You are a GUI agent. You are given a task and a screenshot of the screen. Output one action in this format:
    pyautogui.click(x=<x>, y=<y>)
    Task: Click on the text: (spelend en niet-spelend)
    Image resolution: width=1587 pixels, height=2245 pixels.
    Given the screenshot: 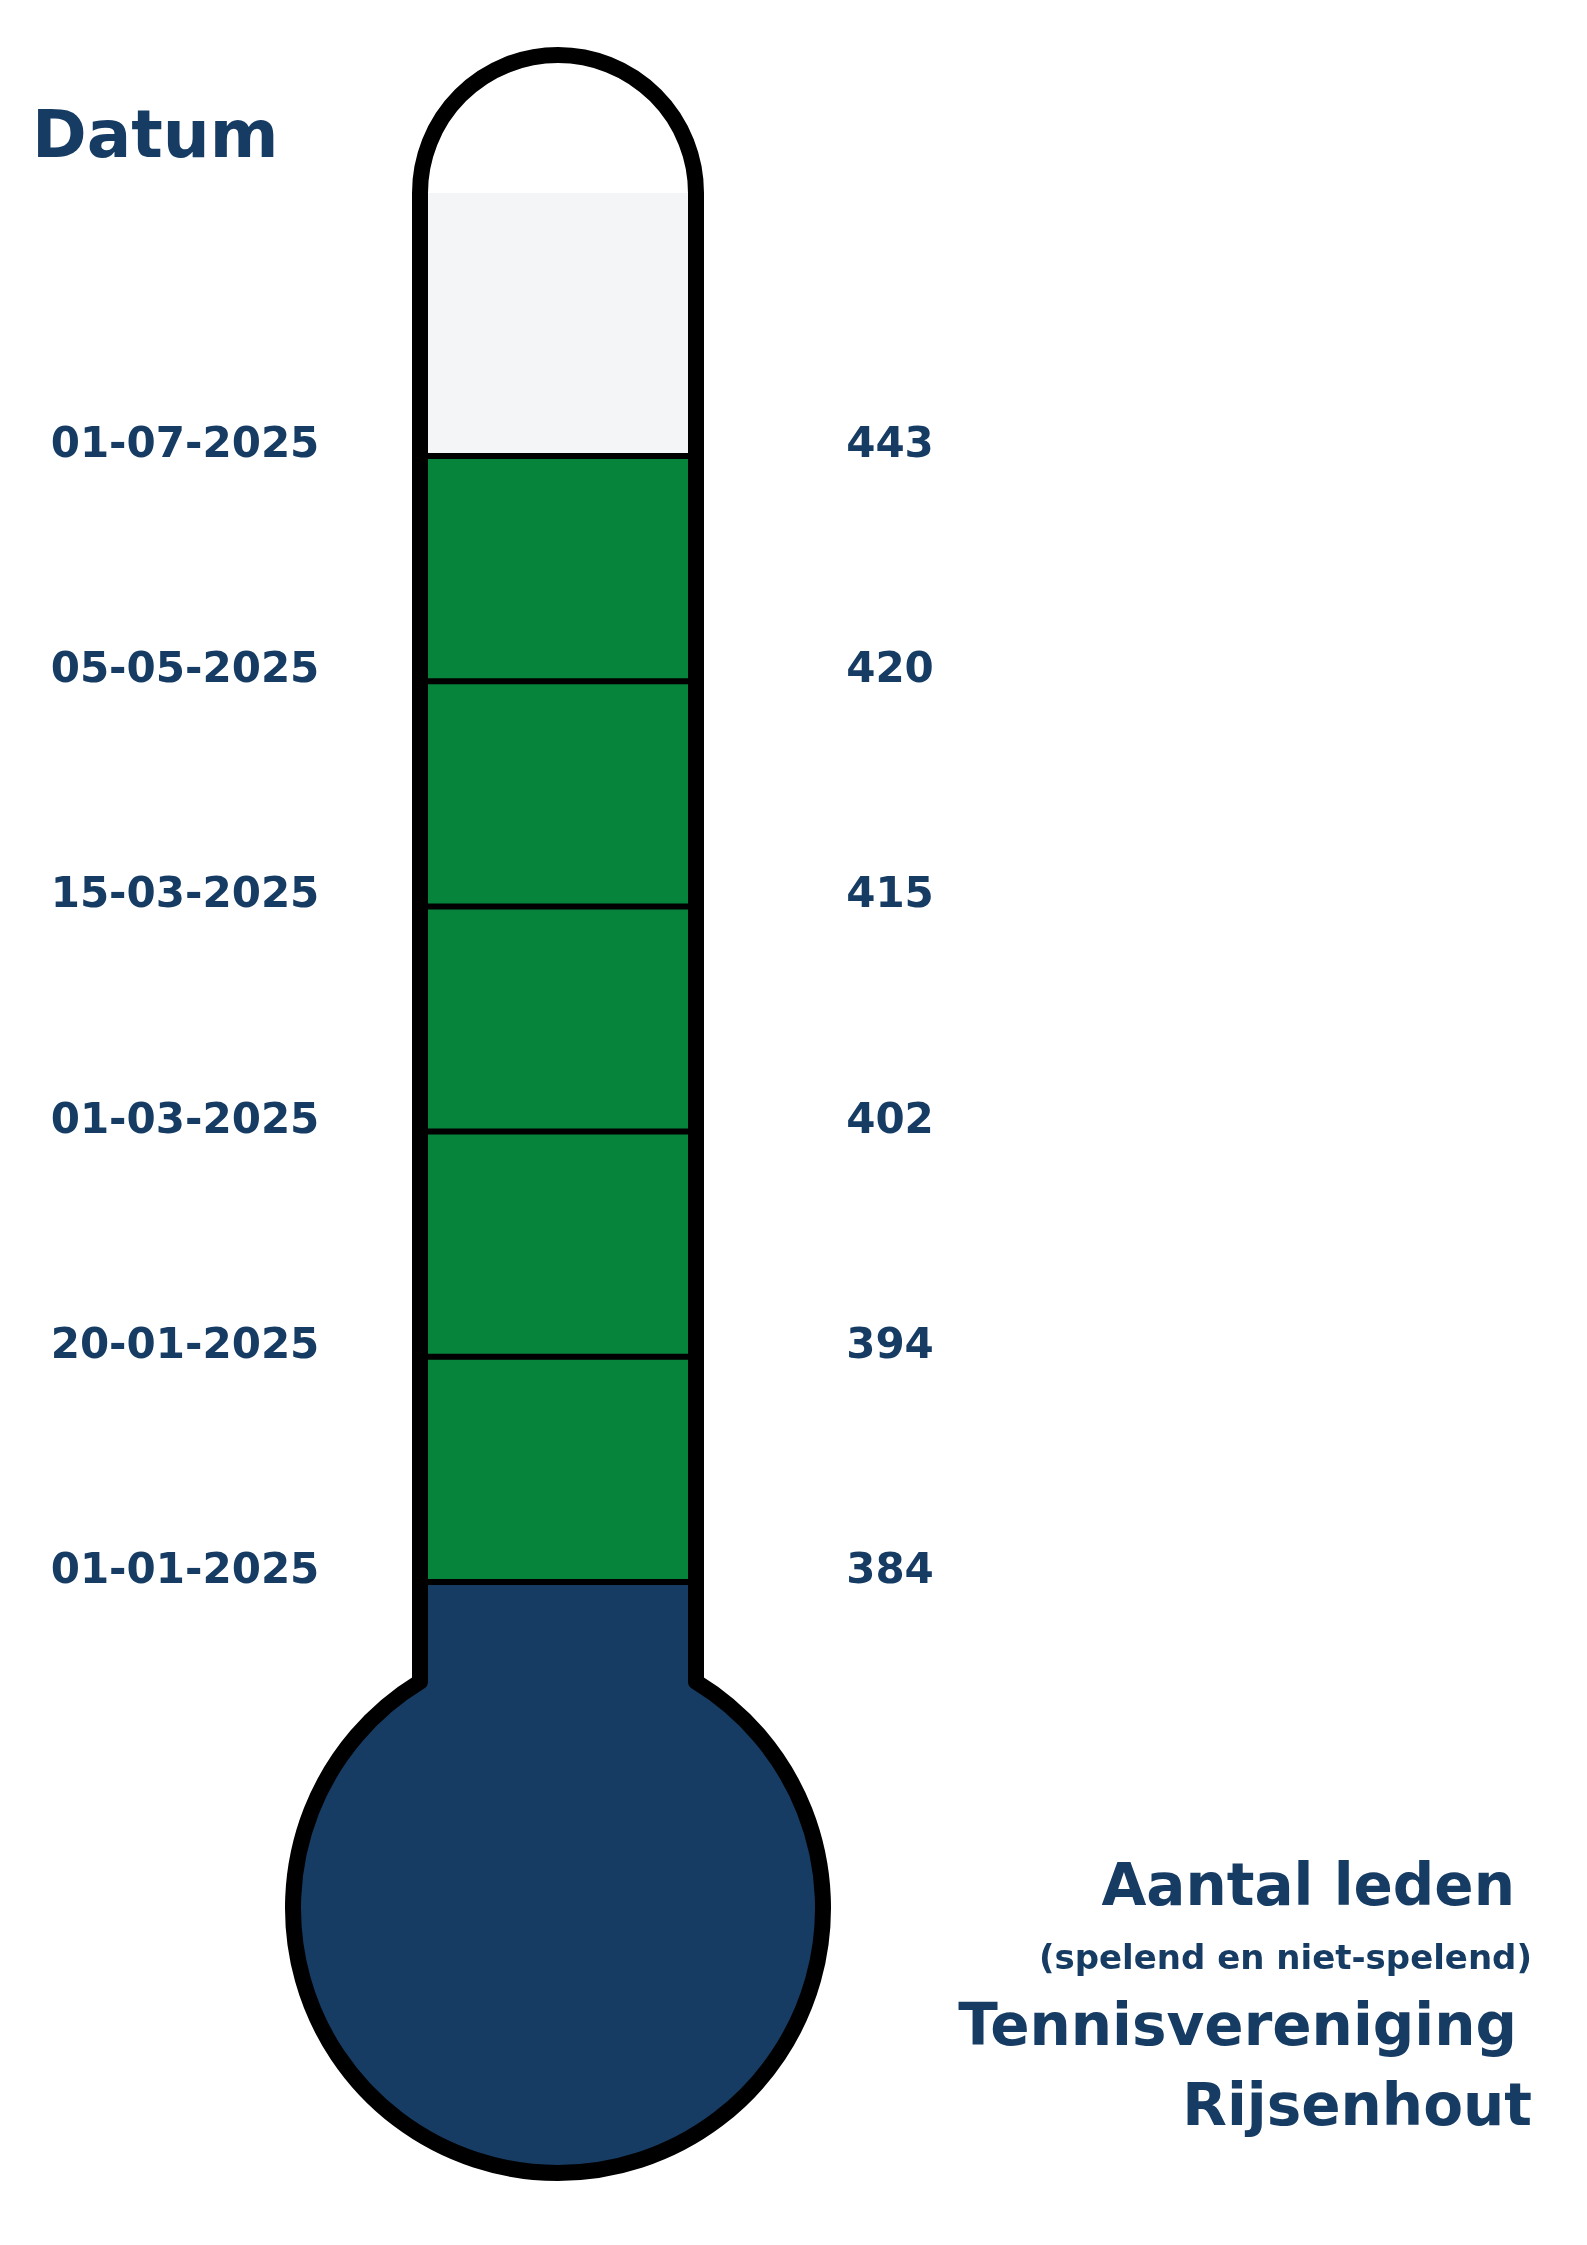 What is the action you would take?
    pyautogui.click(x=1285, y=1956)
    